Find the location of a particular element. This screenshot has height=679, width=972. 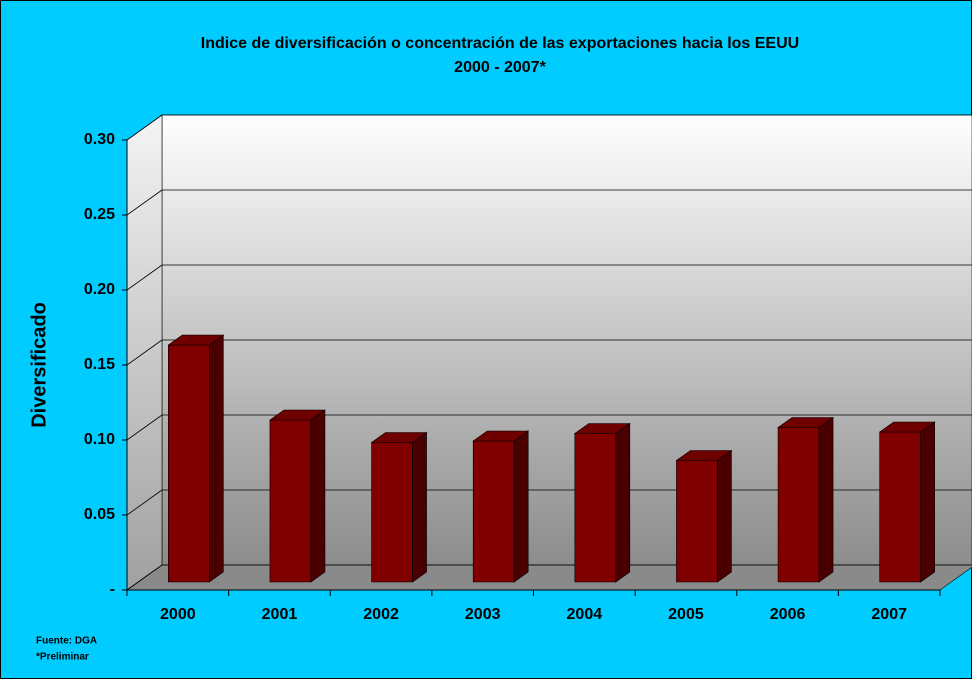

x-tick-label: 2004 is located at coordinates (585, 614).